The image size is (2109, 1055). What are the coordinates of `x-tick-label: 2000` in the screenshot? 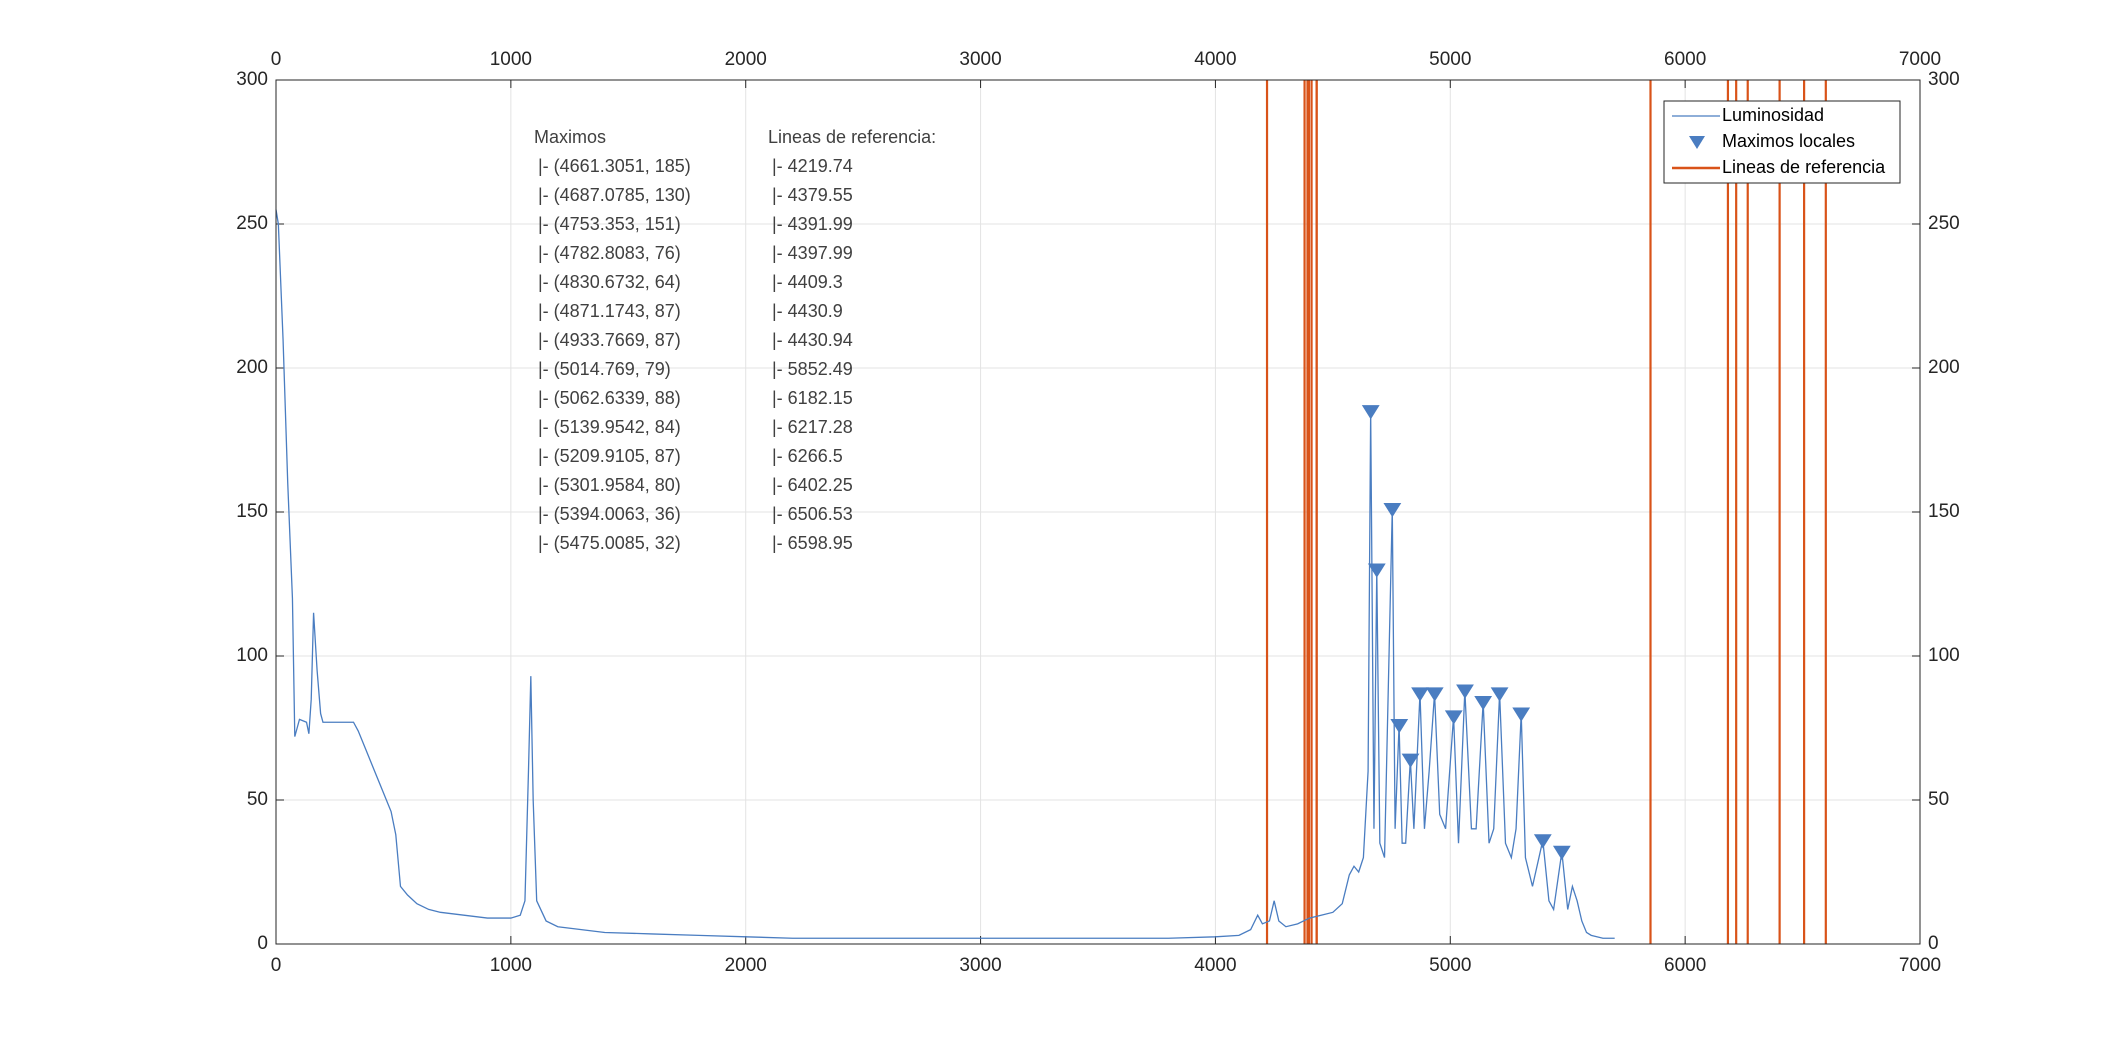 It's located at (746, 965).